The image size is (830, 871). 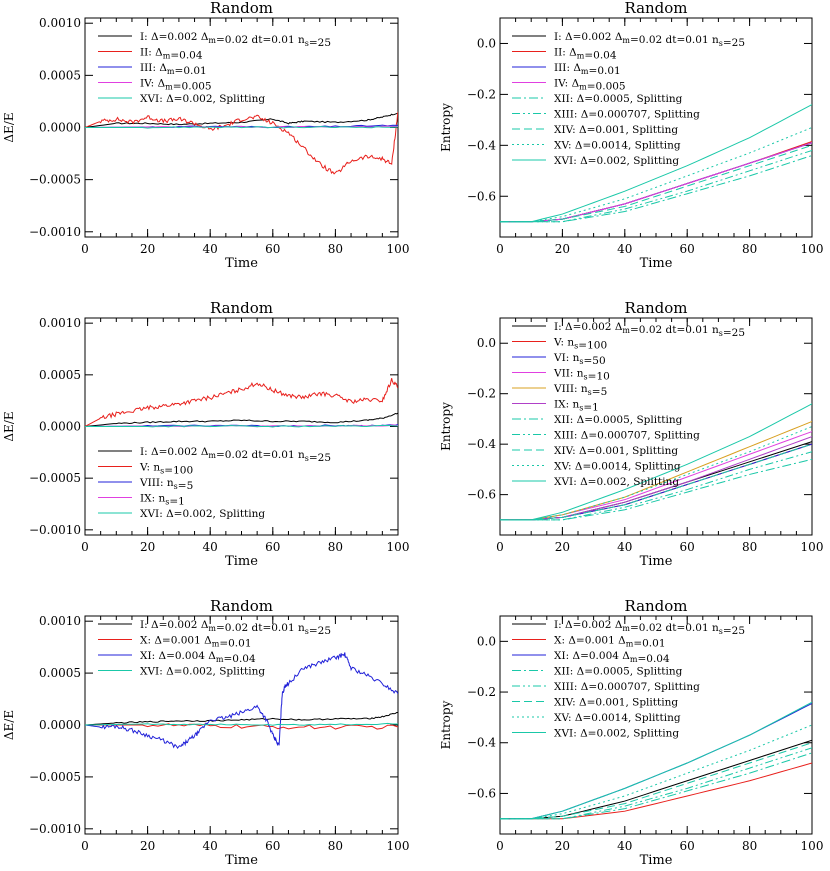 I want to click on legend-label: XI: Δ=0.004 Δm=0.04, so click(x=612, y=657).